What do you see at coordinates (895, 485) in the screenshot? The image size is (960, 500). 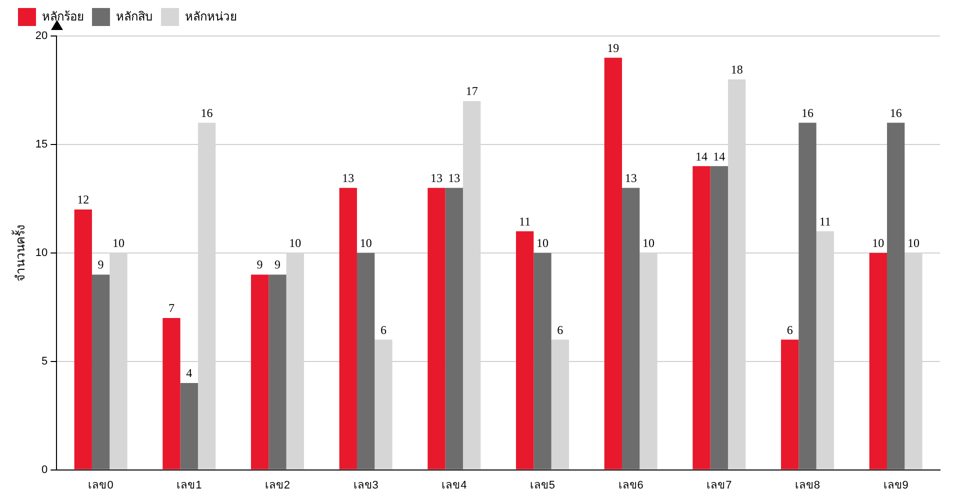 I see `x-tick-label: เลข9` at bounding box center [895, 485].